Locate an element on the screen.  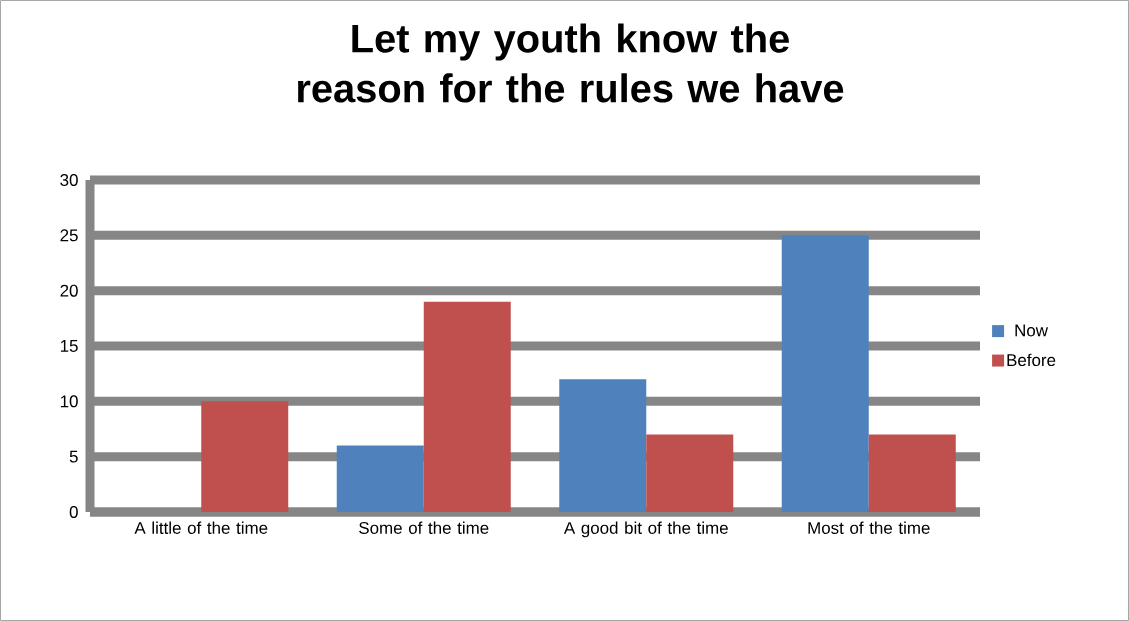
x-tick-label: A little of the time is located at coordinates (201, 527).